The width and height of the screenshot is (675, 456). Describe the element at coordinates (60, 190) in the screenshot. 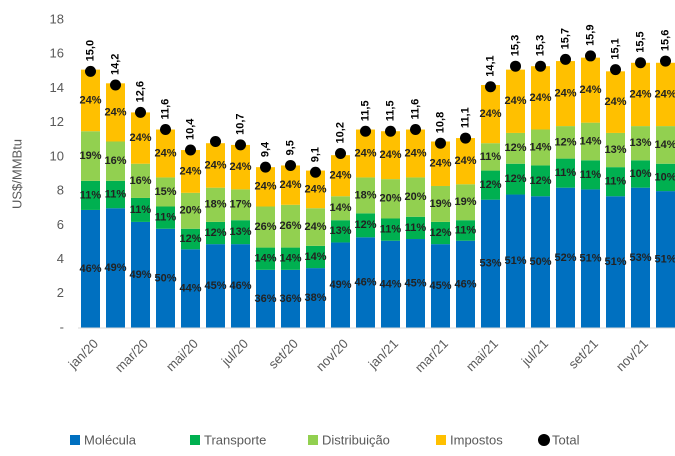

I see `y-tick-label: 8` at that location.